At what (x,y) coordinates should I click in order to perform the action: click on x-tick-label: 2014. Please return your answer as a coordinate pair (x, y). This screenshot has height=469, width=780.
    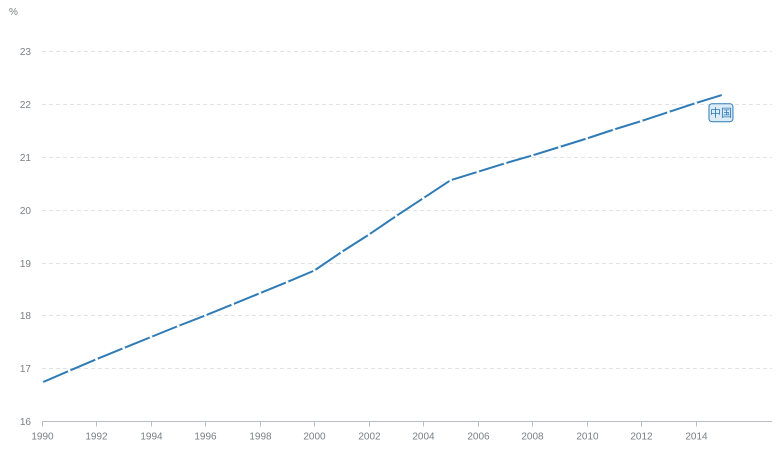
    Looking at the image, I should click on (696, 437).